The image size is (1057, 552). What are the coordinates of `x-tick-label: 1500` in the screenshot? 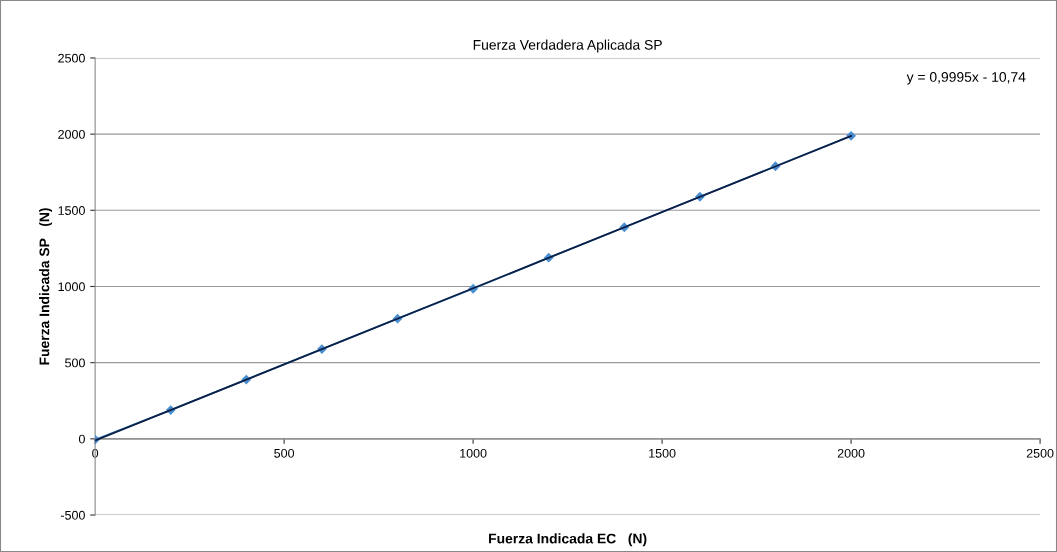 It's located at (662, 453).